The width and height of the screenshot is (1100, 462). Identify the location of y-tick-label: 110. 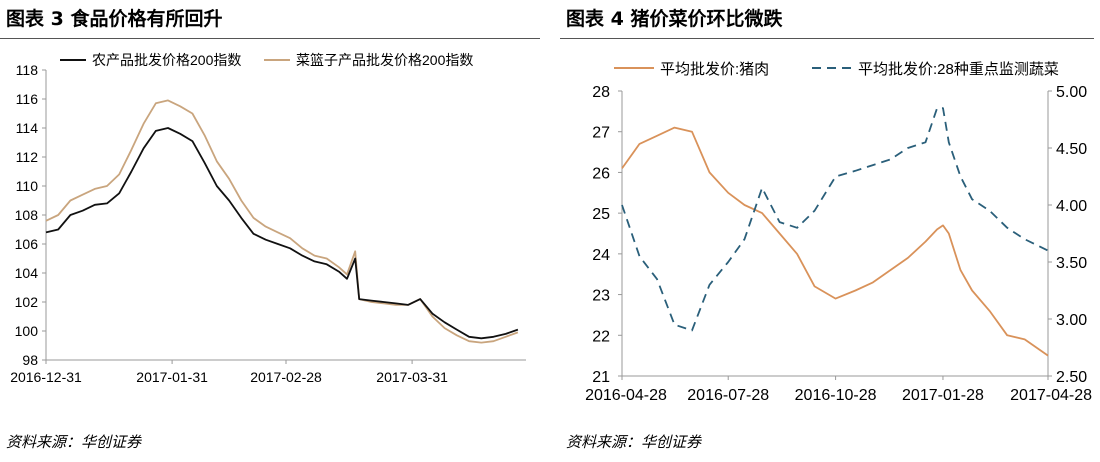
(27, 186).